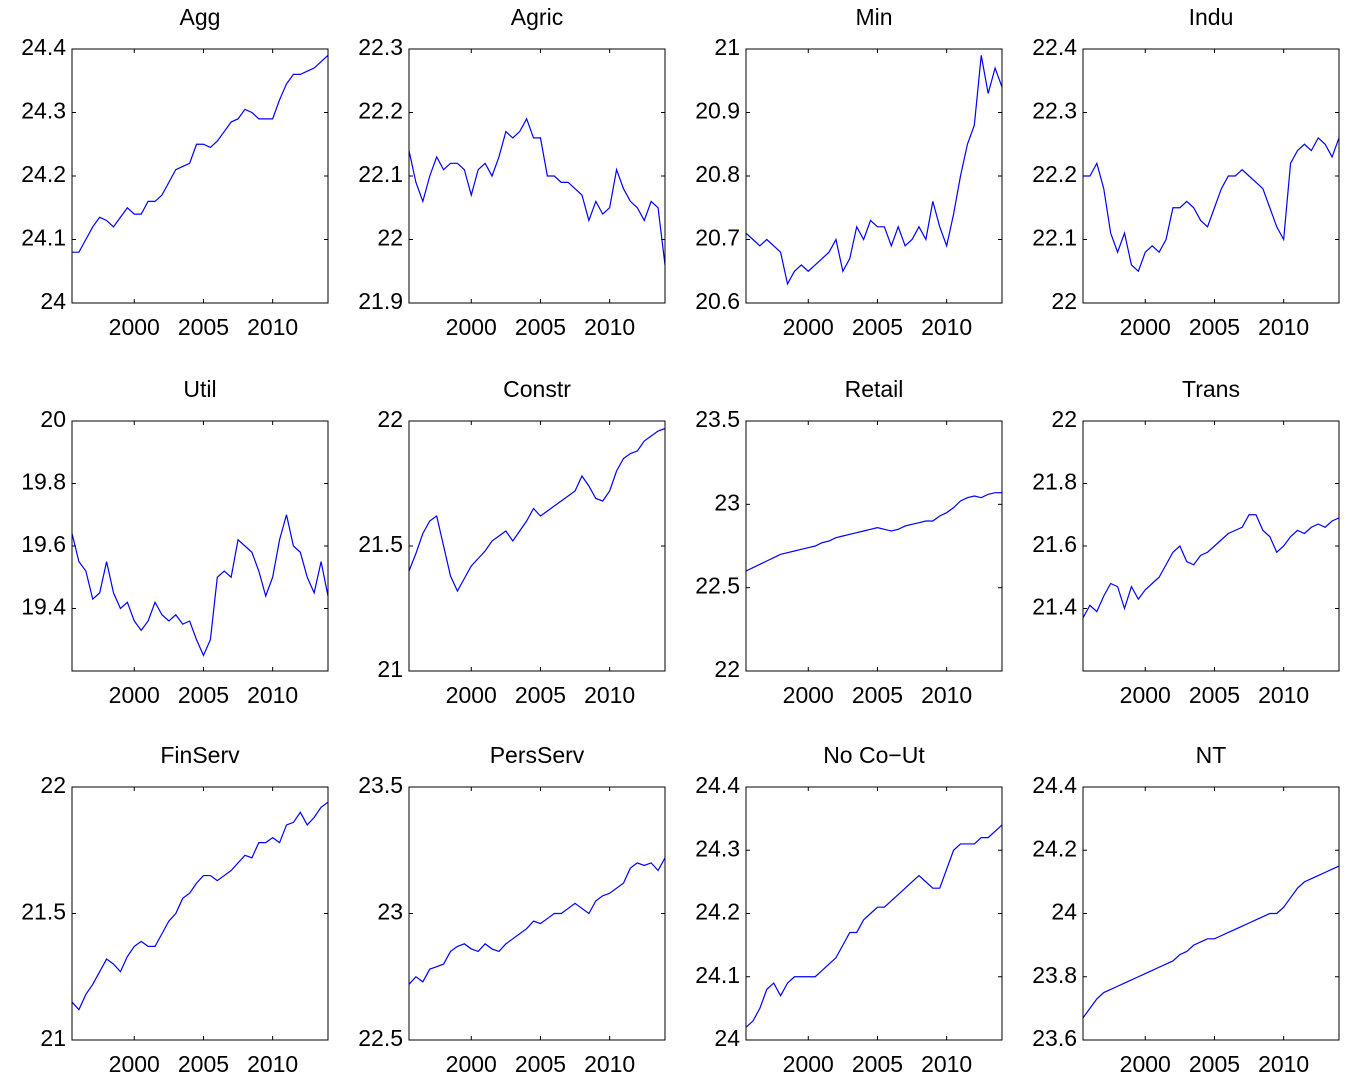  Describe the element at coordinates (874, 755) in the screenshot. I see `subplot-title: No Co−Ut` at that location.